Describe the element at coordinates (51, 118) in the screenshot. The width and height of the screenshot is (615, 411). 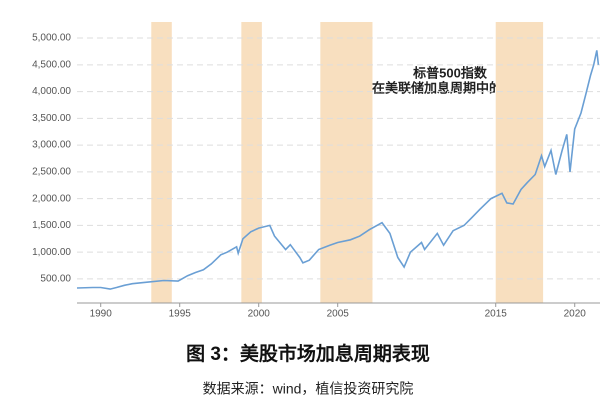
I see `y-tick-label: 3,500.00` at that location.